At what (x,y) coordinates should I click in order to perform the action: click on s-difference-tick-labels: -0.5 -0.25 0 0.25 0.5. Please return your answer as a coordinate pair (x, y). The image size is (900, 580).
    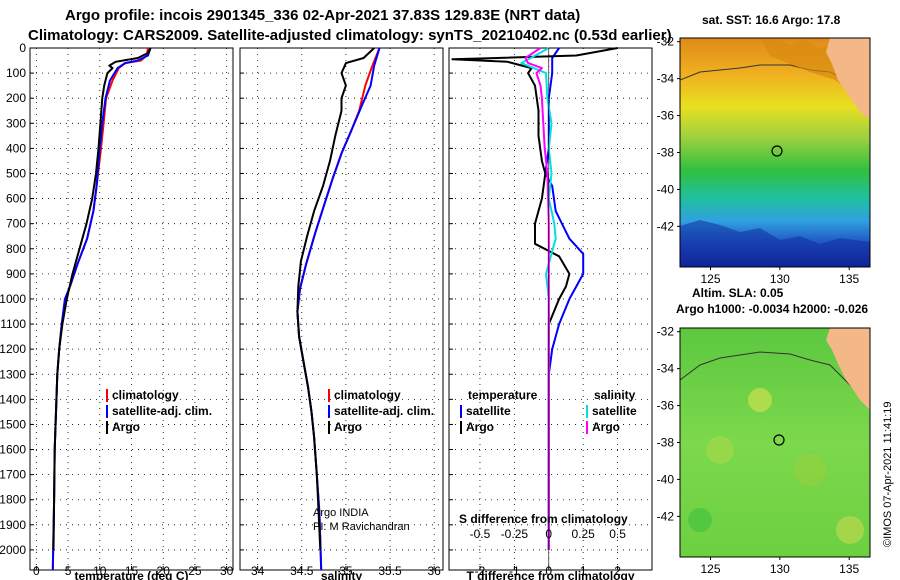
    Looking at the image, I should click on (548, 534).